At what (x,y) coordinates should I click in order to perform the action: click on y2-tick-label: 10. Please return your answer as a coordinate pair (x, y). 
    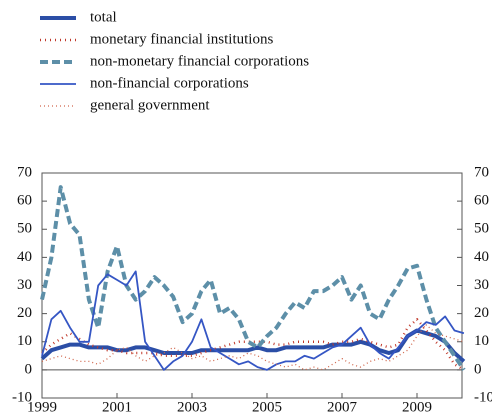
    Looking at the image, I should click on (481, 341).